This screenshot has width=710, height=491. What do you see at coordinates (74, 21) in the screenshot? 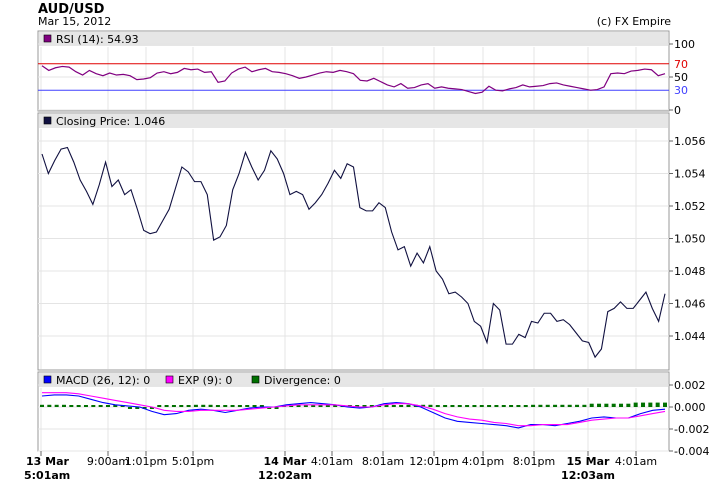
I see `chart-date: Mar 15, 2012` at bounding box center [74, 21].